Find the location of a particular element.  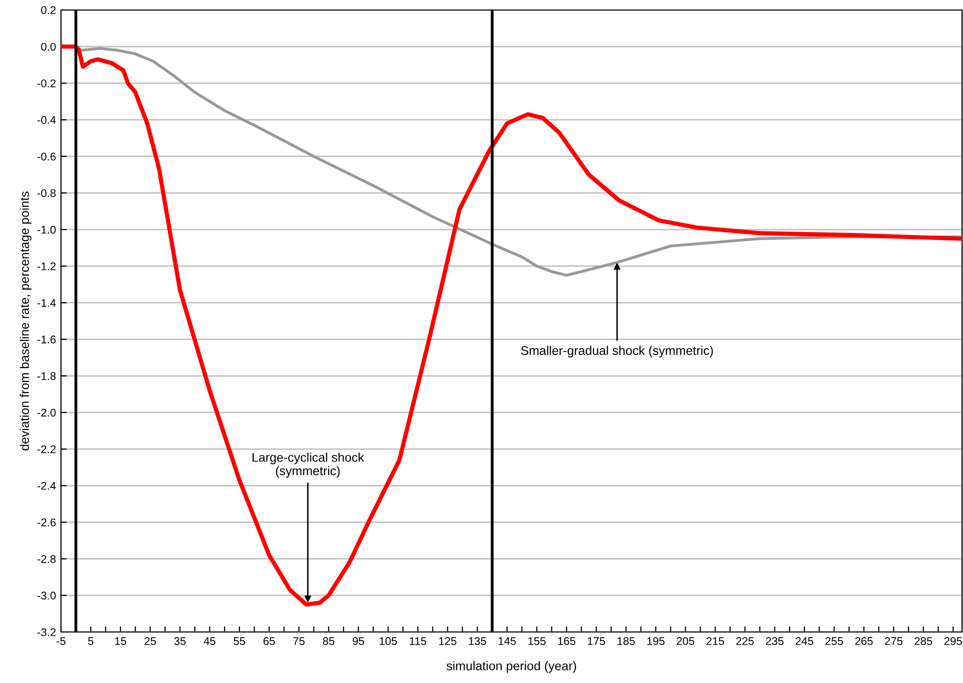

y-tick-label: -1.0 is located at coordinates (46, 230).